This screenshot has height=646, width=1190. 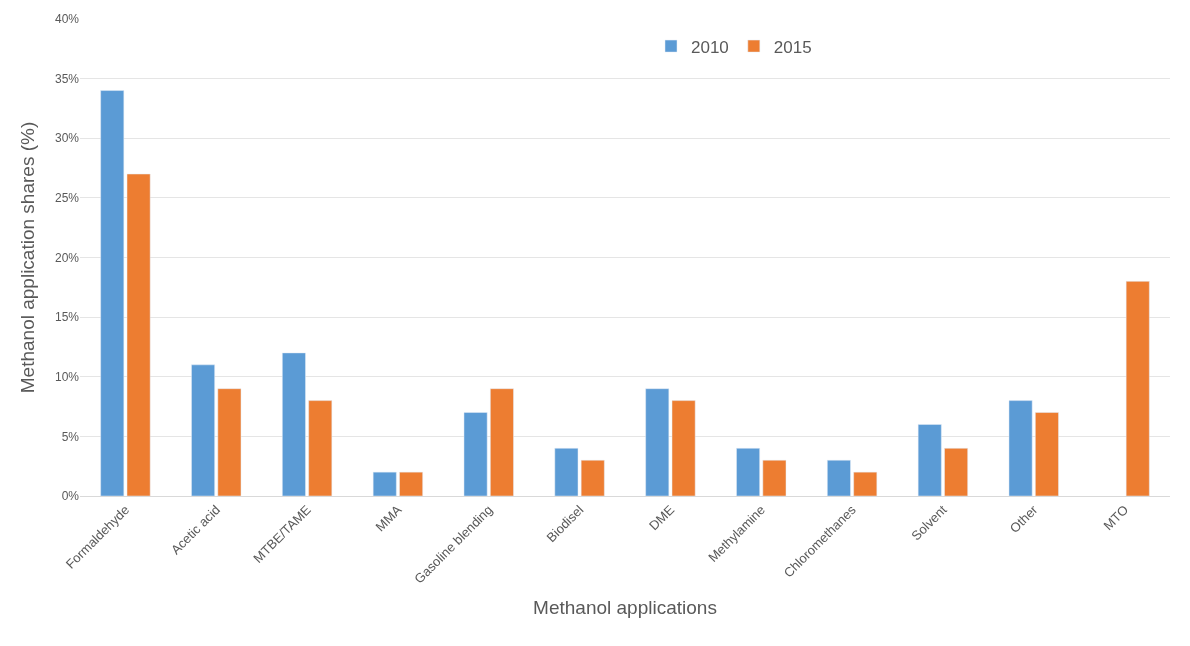 What do you see at coordinates (67, 138) in the screenshot?
I see `y-tick-label: 30%` at bounding box center [67, 138].